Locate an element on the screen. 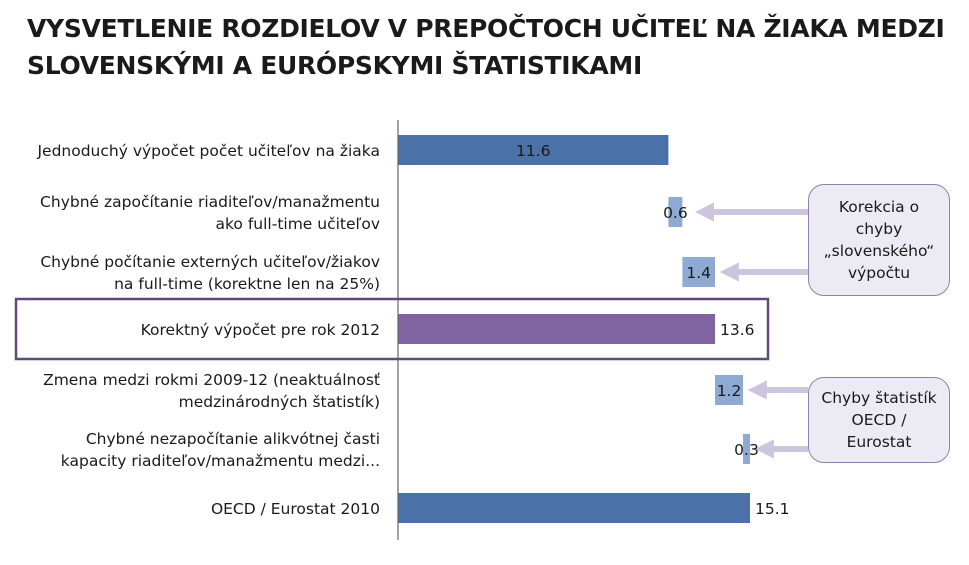 This screenshot has height=565, width=969. category-label-7: OECD / Eurostat 2010 is located at coordinates (295, 509).